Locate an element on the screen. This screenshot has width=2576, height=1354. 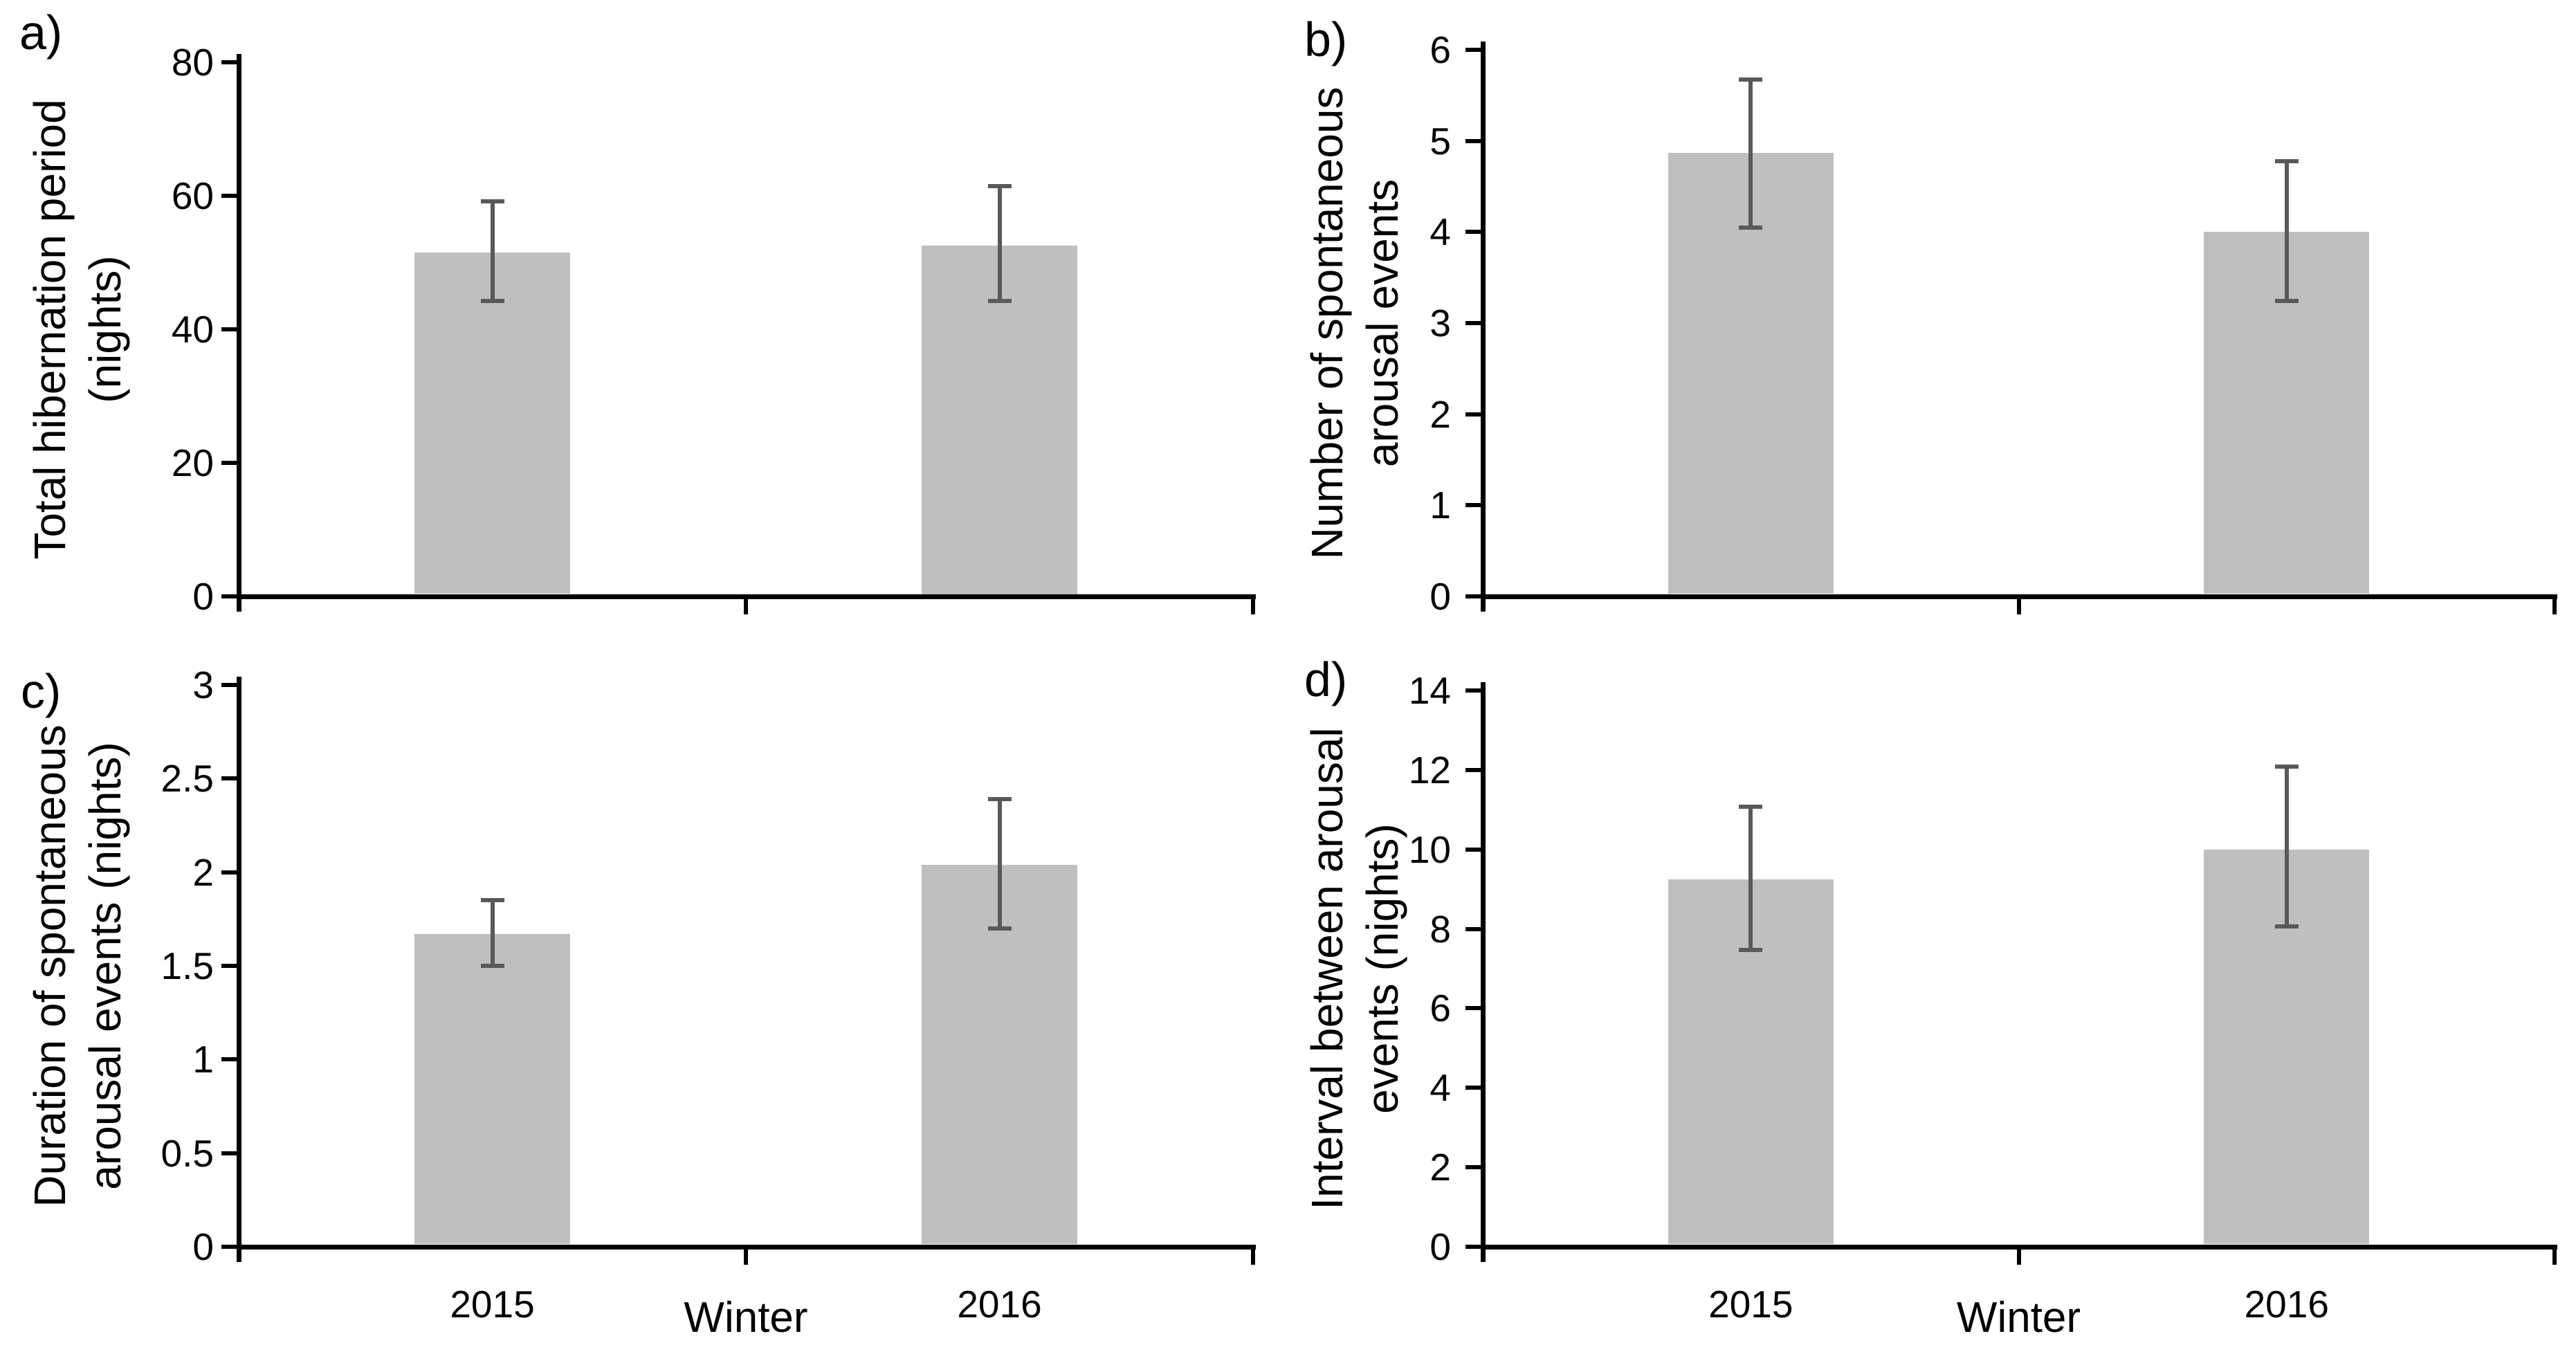
y-tick-label: 40 is located at coordinates (192, 329).